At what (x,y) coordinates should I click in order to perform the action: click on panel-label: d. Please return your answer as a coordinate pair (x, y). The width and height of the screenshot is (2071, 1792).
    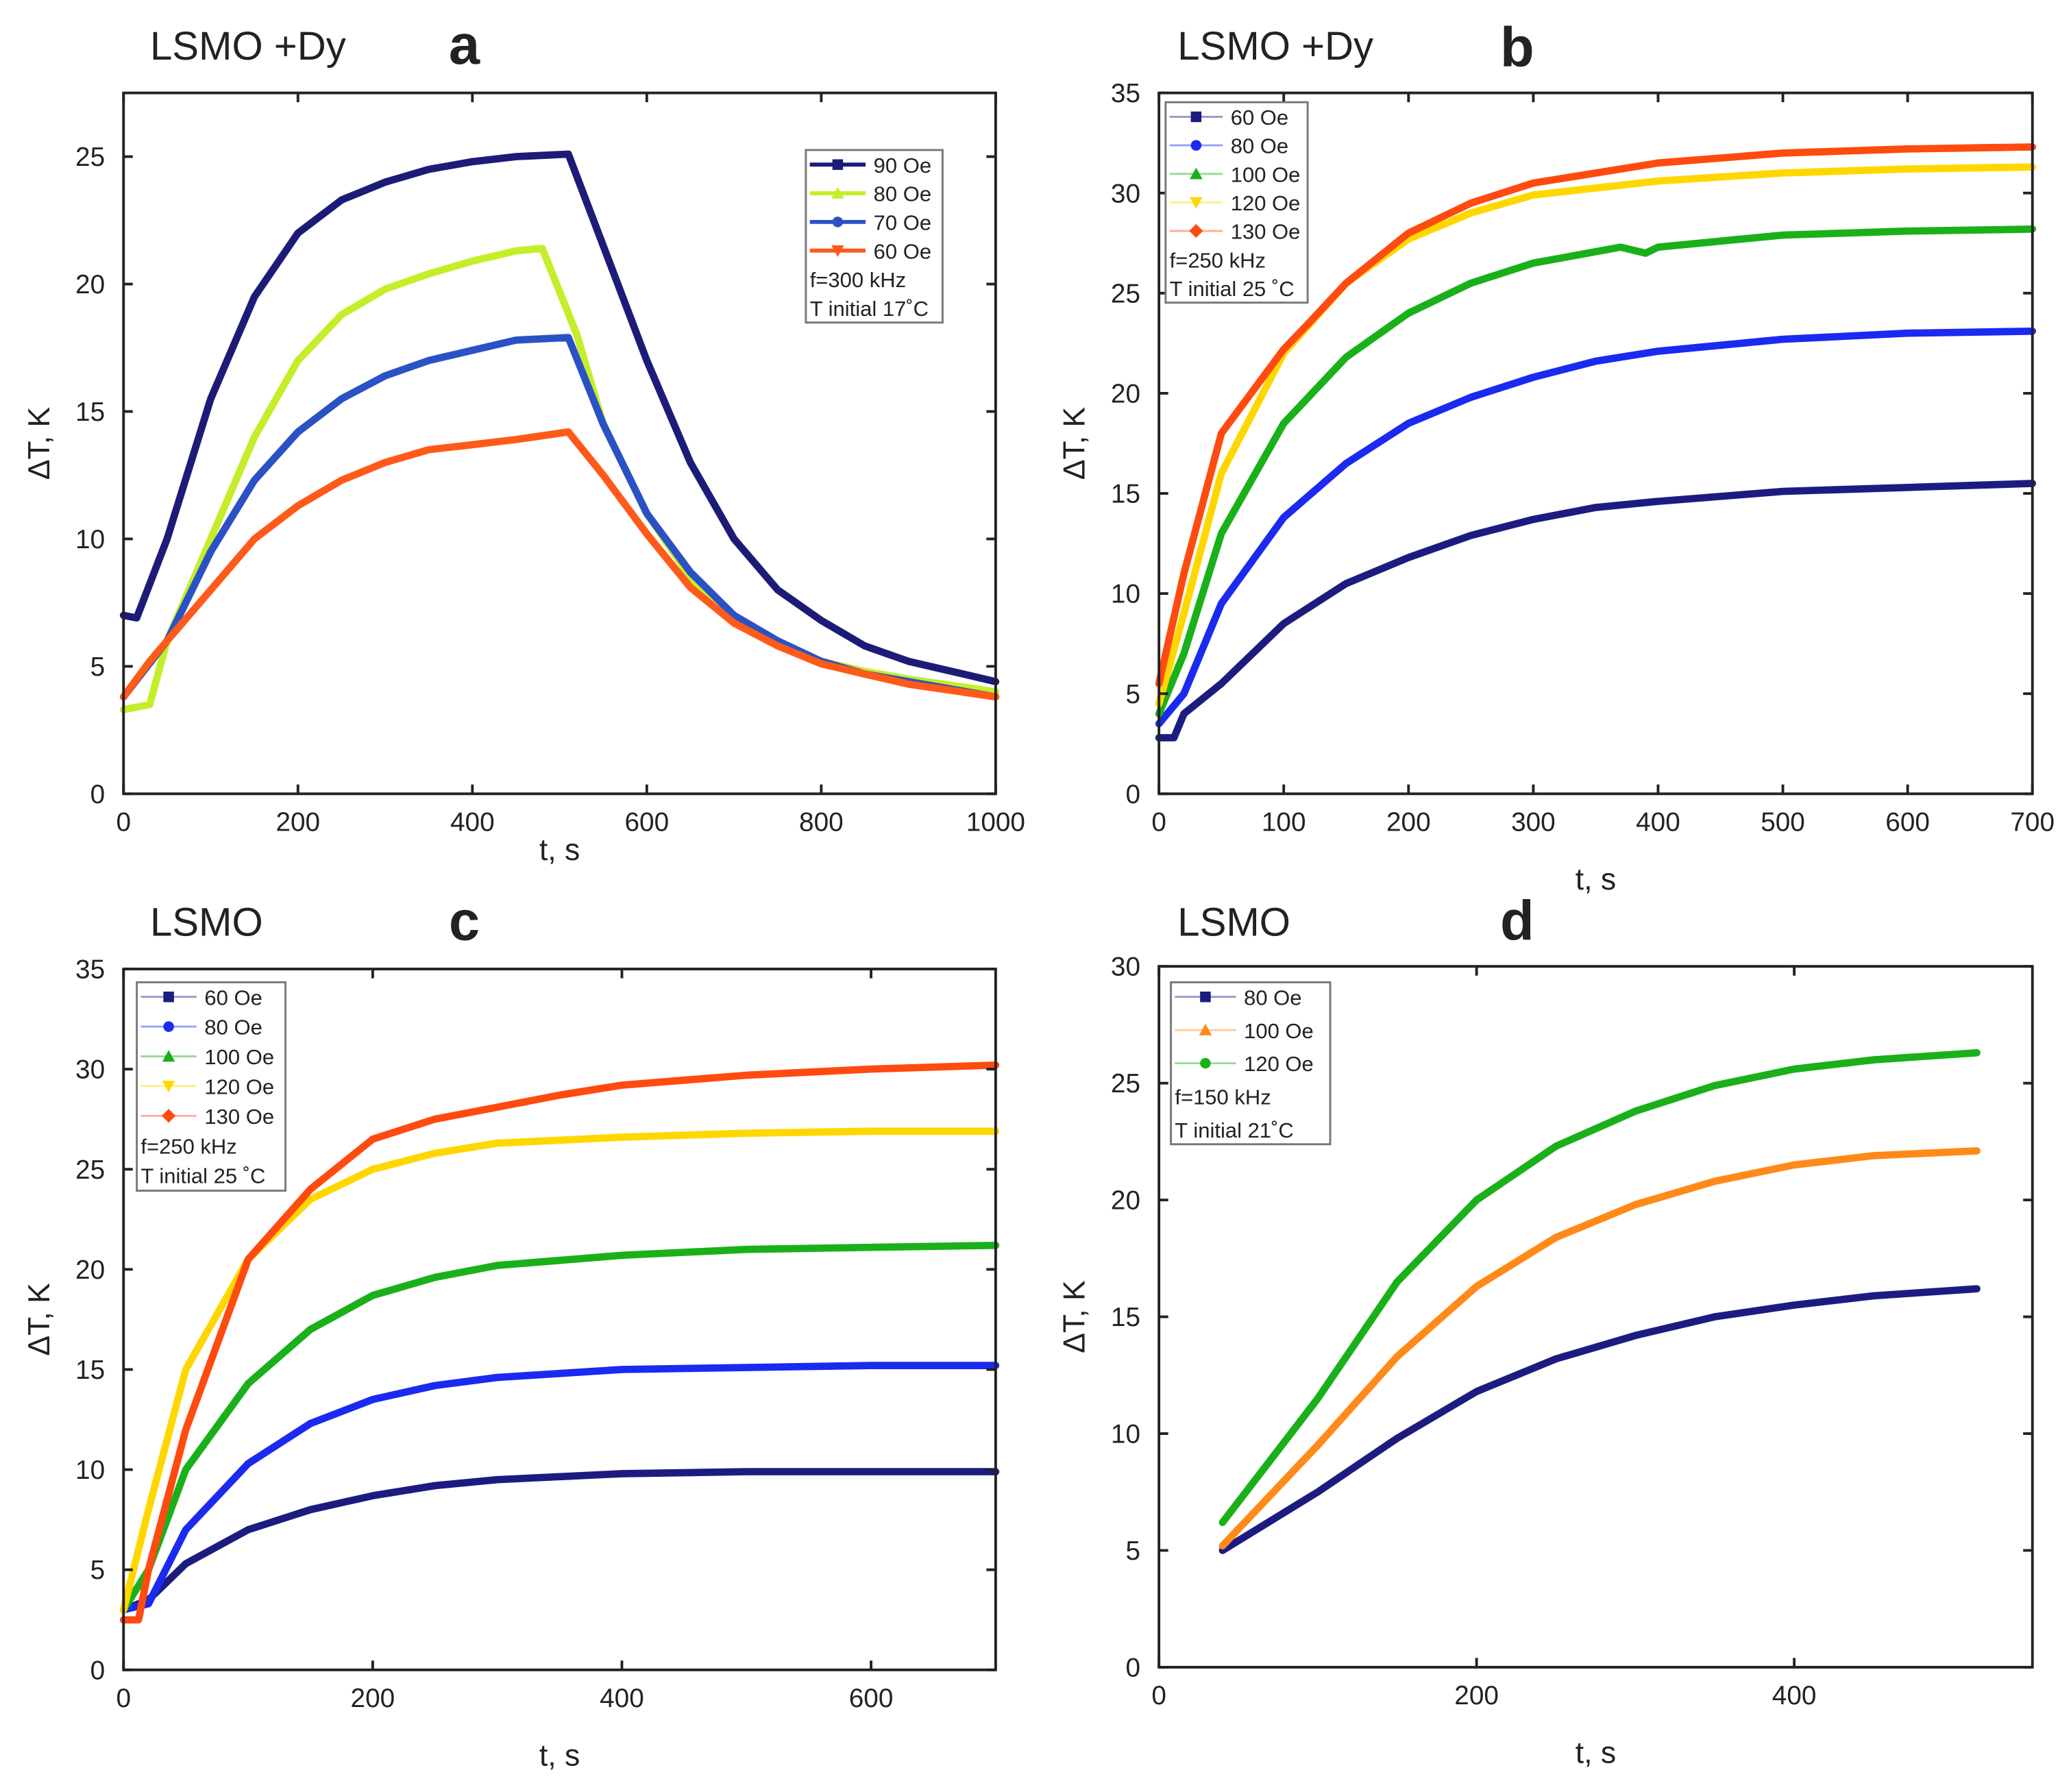
    Looking at the image, I should click on (1517, 920).